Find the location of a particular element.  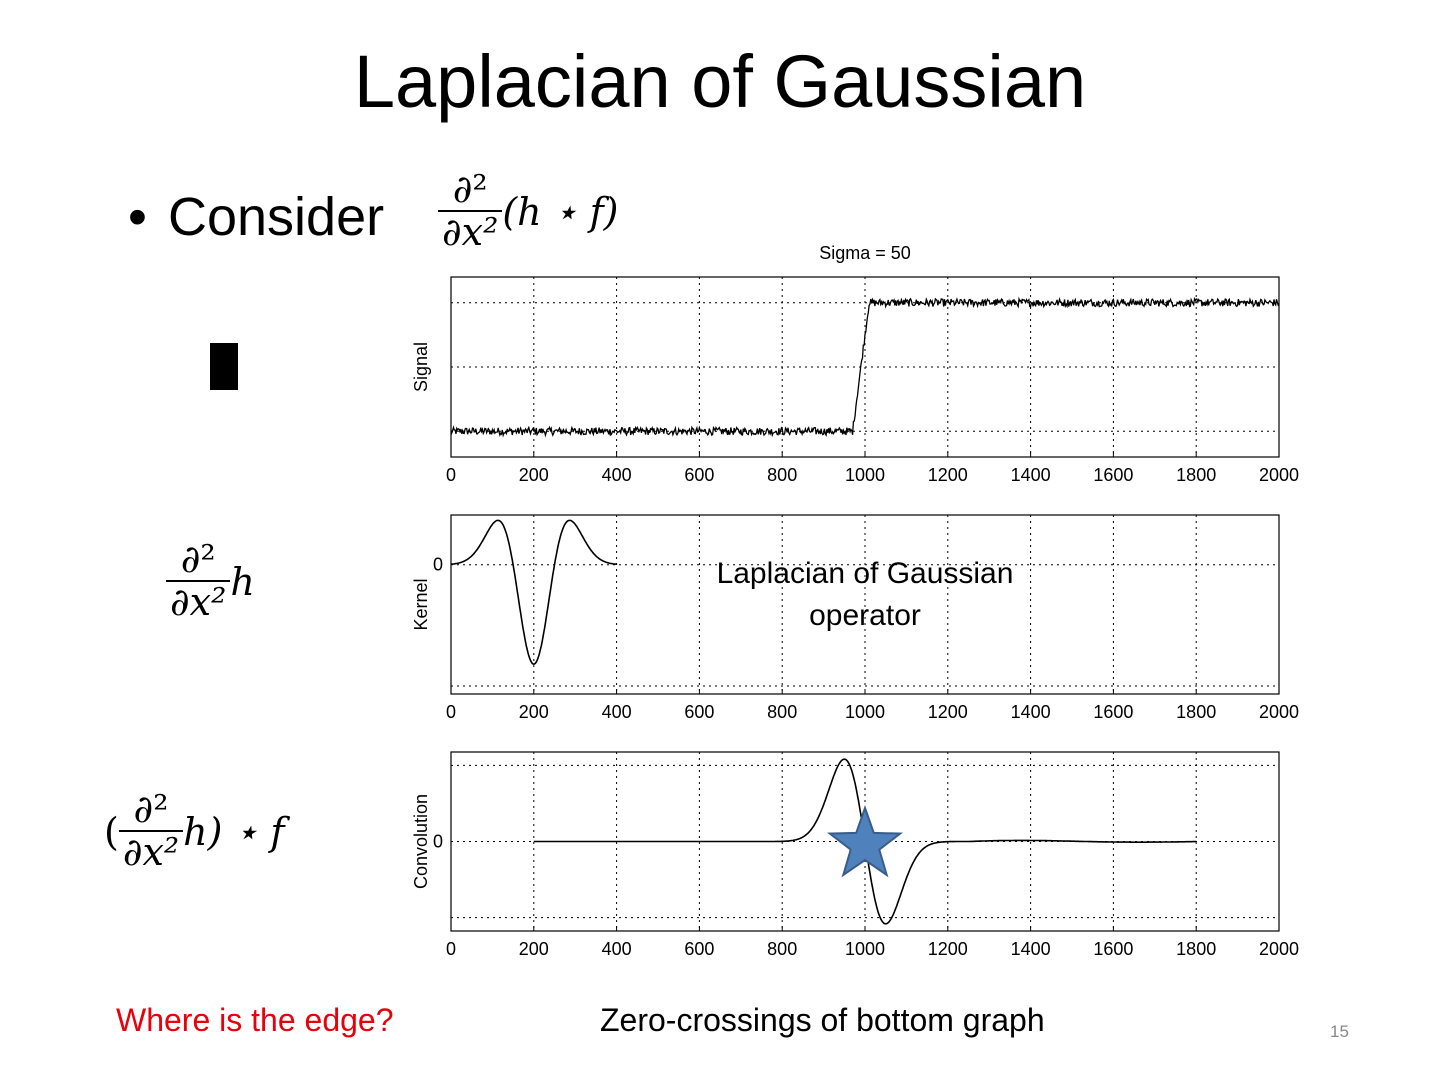

slide-title: Laplacian of Gaussian is located at coordinates (720, 81).